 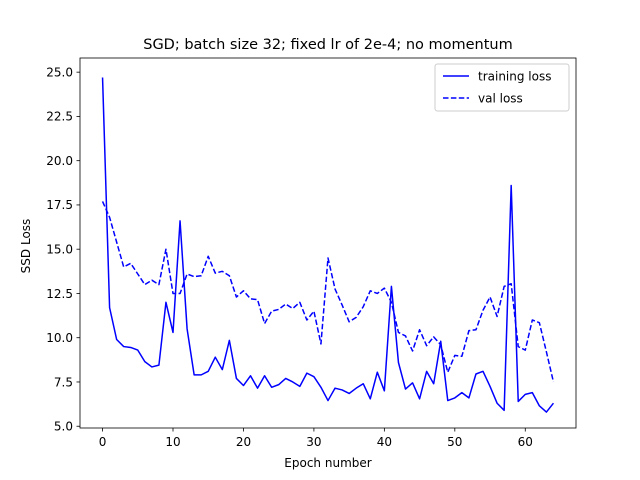 I want to click on y-tick-label: 25.0, so click(x=59, y=72).